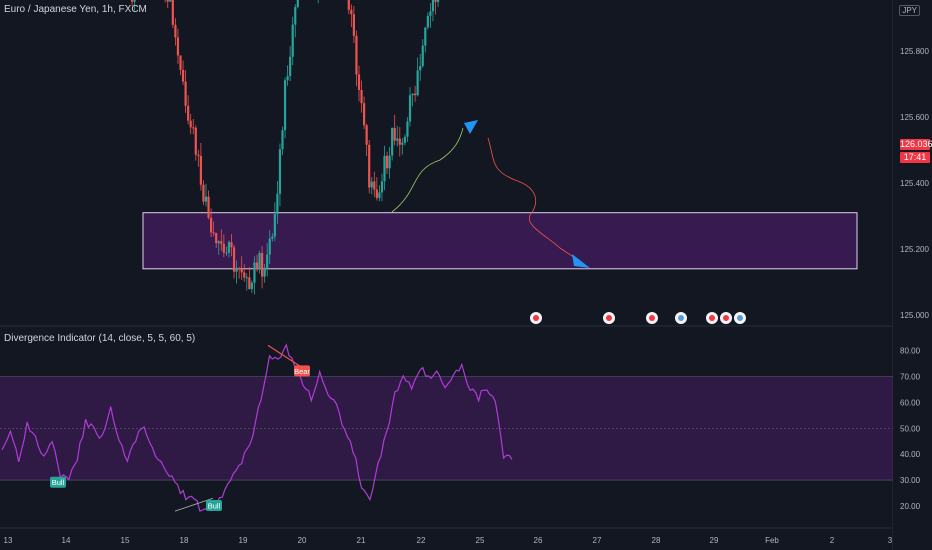 Image resolution: width=932 pixels, height=550 pixels. Describe the element at coordinates (910, 454) in the screenshot. I see `indicator-tick-label: 40.00` at that location.